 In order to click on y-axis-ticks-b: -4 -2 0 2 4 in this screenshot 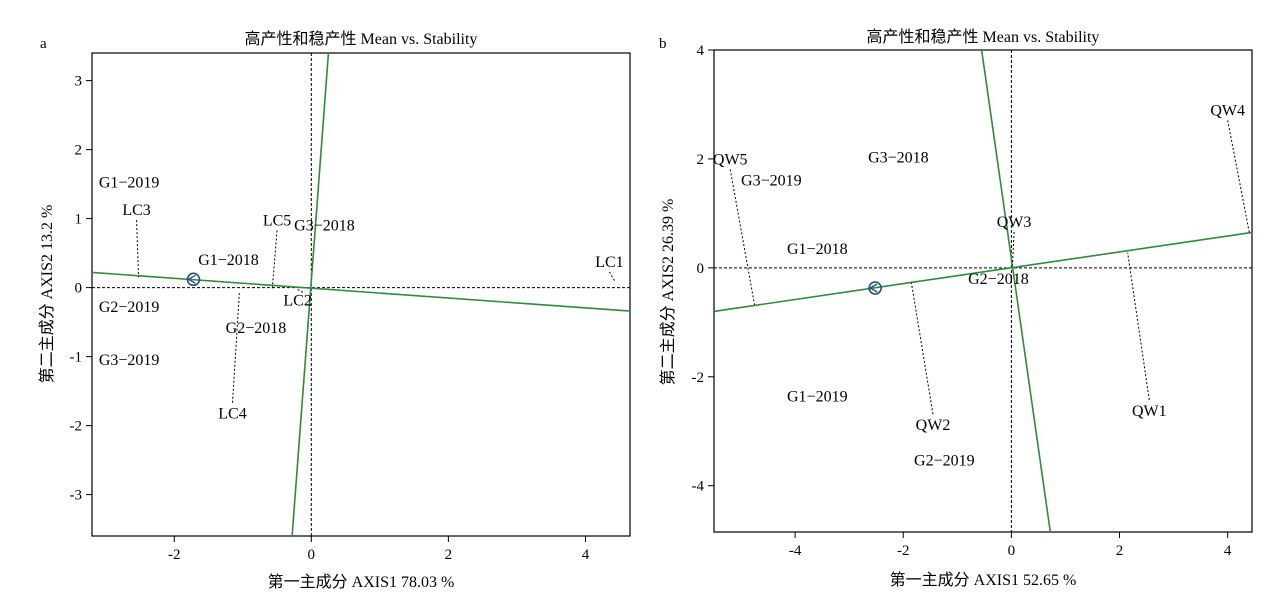, I will do `click(703, 269)`.